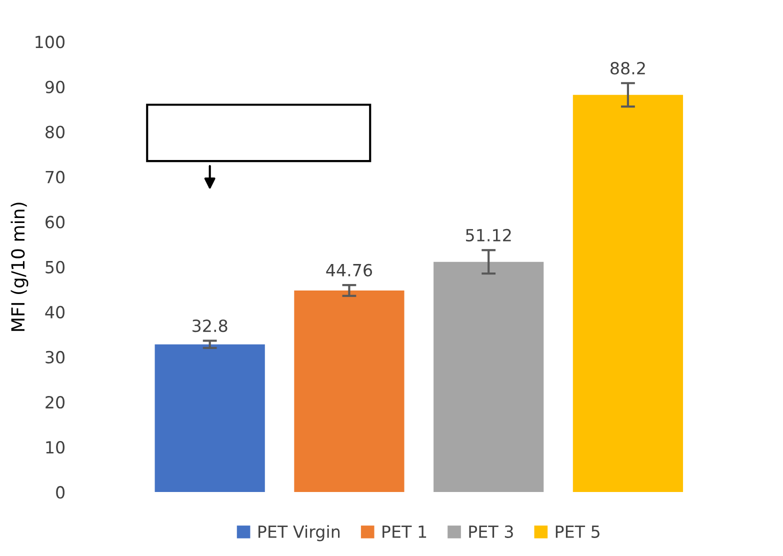 The image size is (783, 556). What do you see at coordinates (210, 326) in the screenshot?
I see `data-label: 32.8` at bounding box center [210, 326].